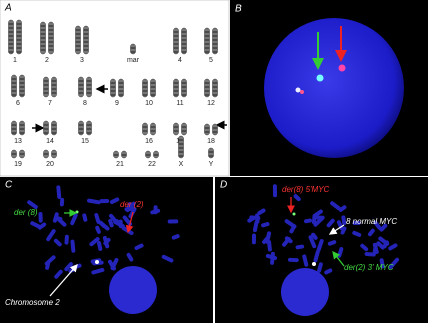  What do you see at coordinates (211, 164) in the screenshot?
I see `chromosome-label: Y` at bounding box center [211, 164].